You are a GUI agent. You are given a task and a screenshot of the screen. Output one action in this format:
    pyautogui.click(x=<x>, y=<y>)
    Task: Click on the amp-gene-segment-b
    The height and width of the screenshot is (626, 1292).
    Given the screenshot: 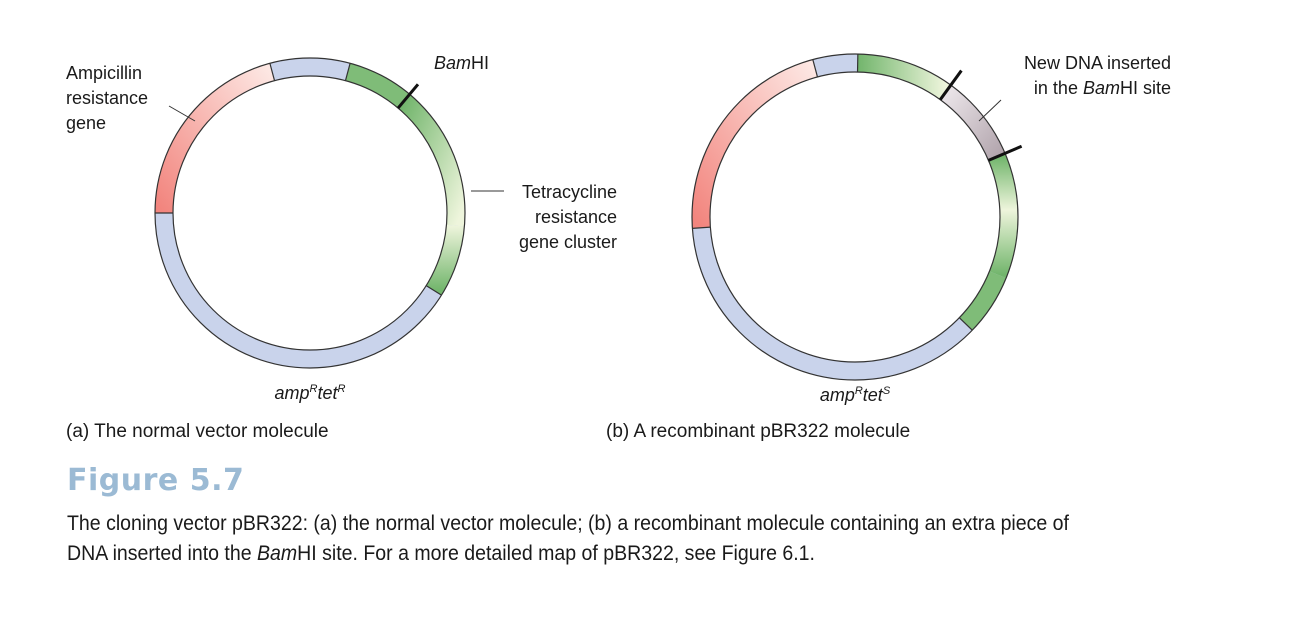 What is the action you would take?
    pyautogui.click(x=755, y=144)
    